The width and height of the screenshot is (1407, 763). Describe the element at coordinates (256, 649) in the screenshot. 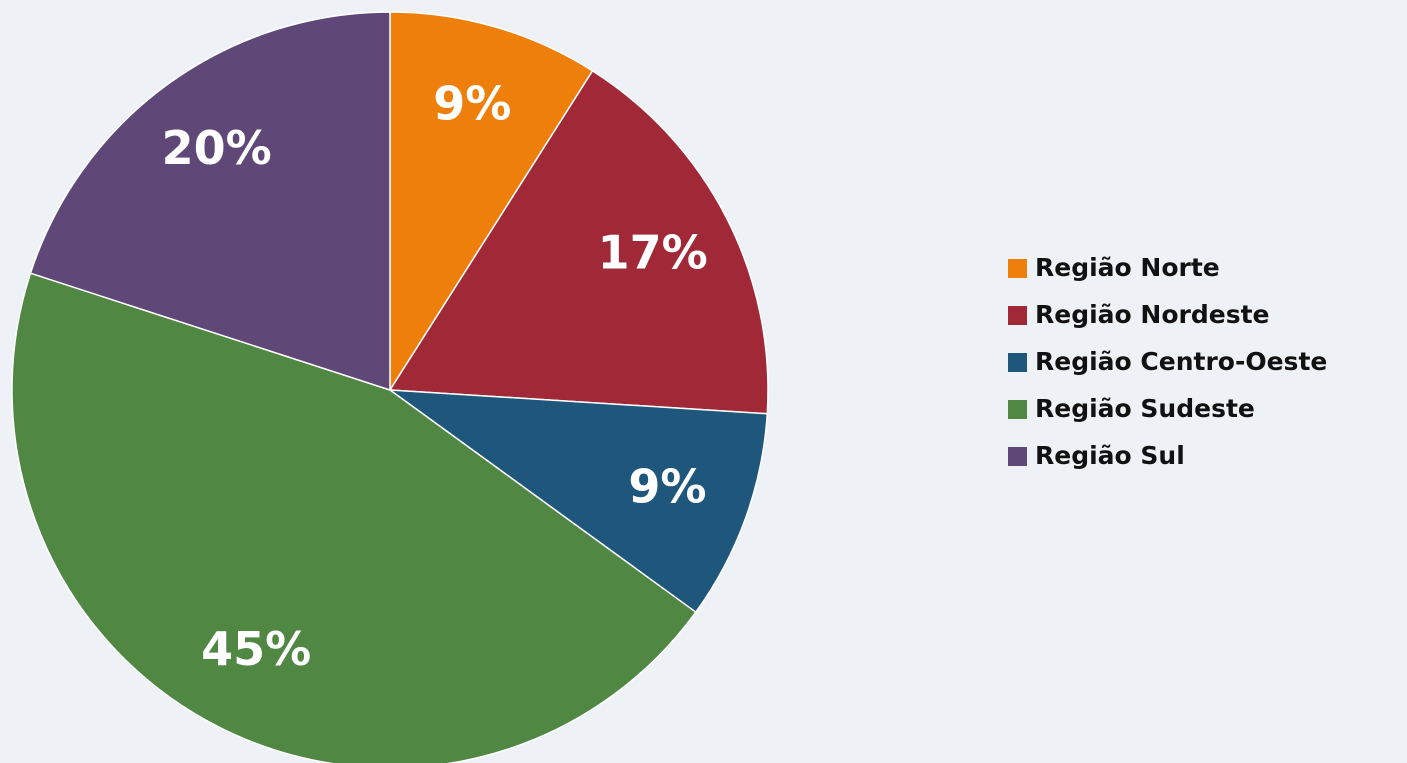

I see `data-label: 45%` at that location.